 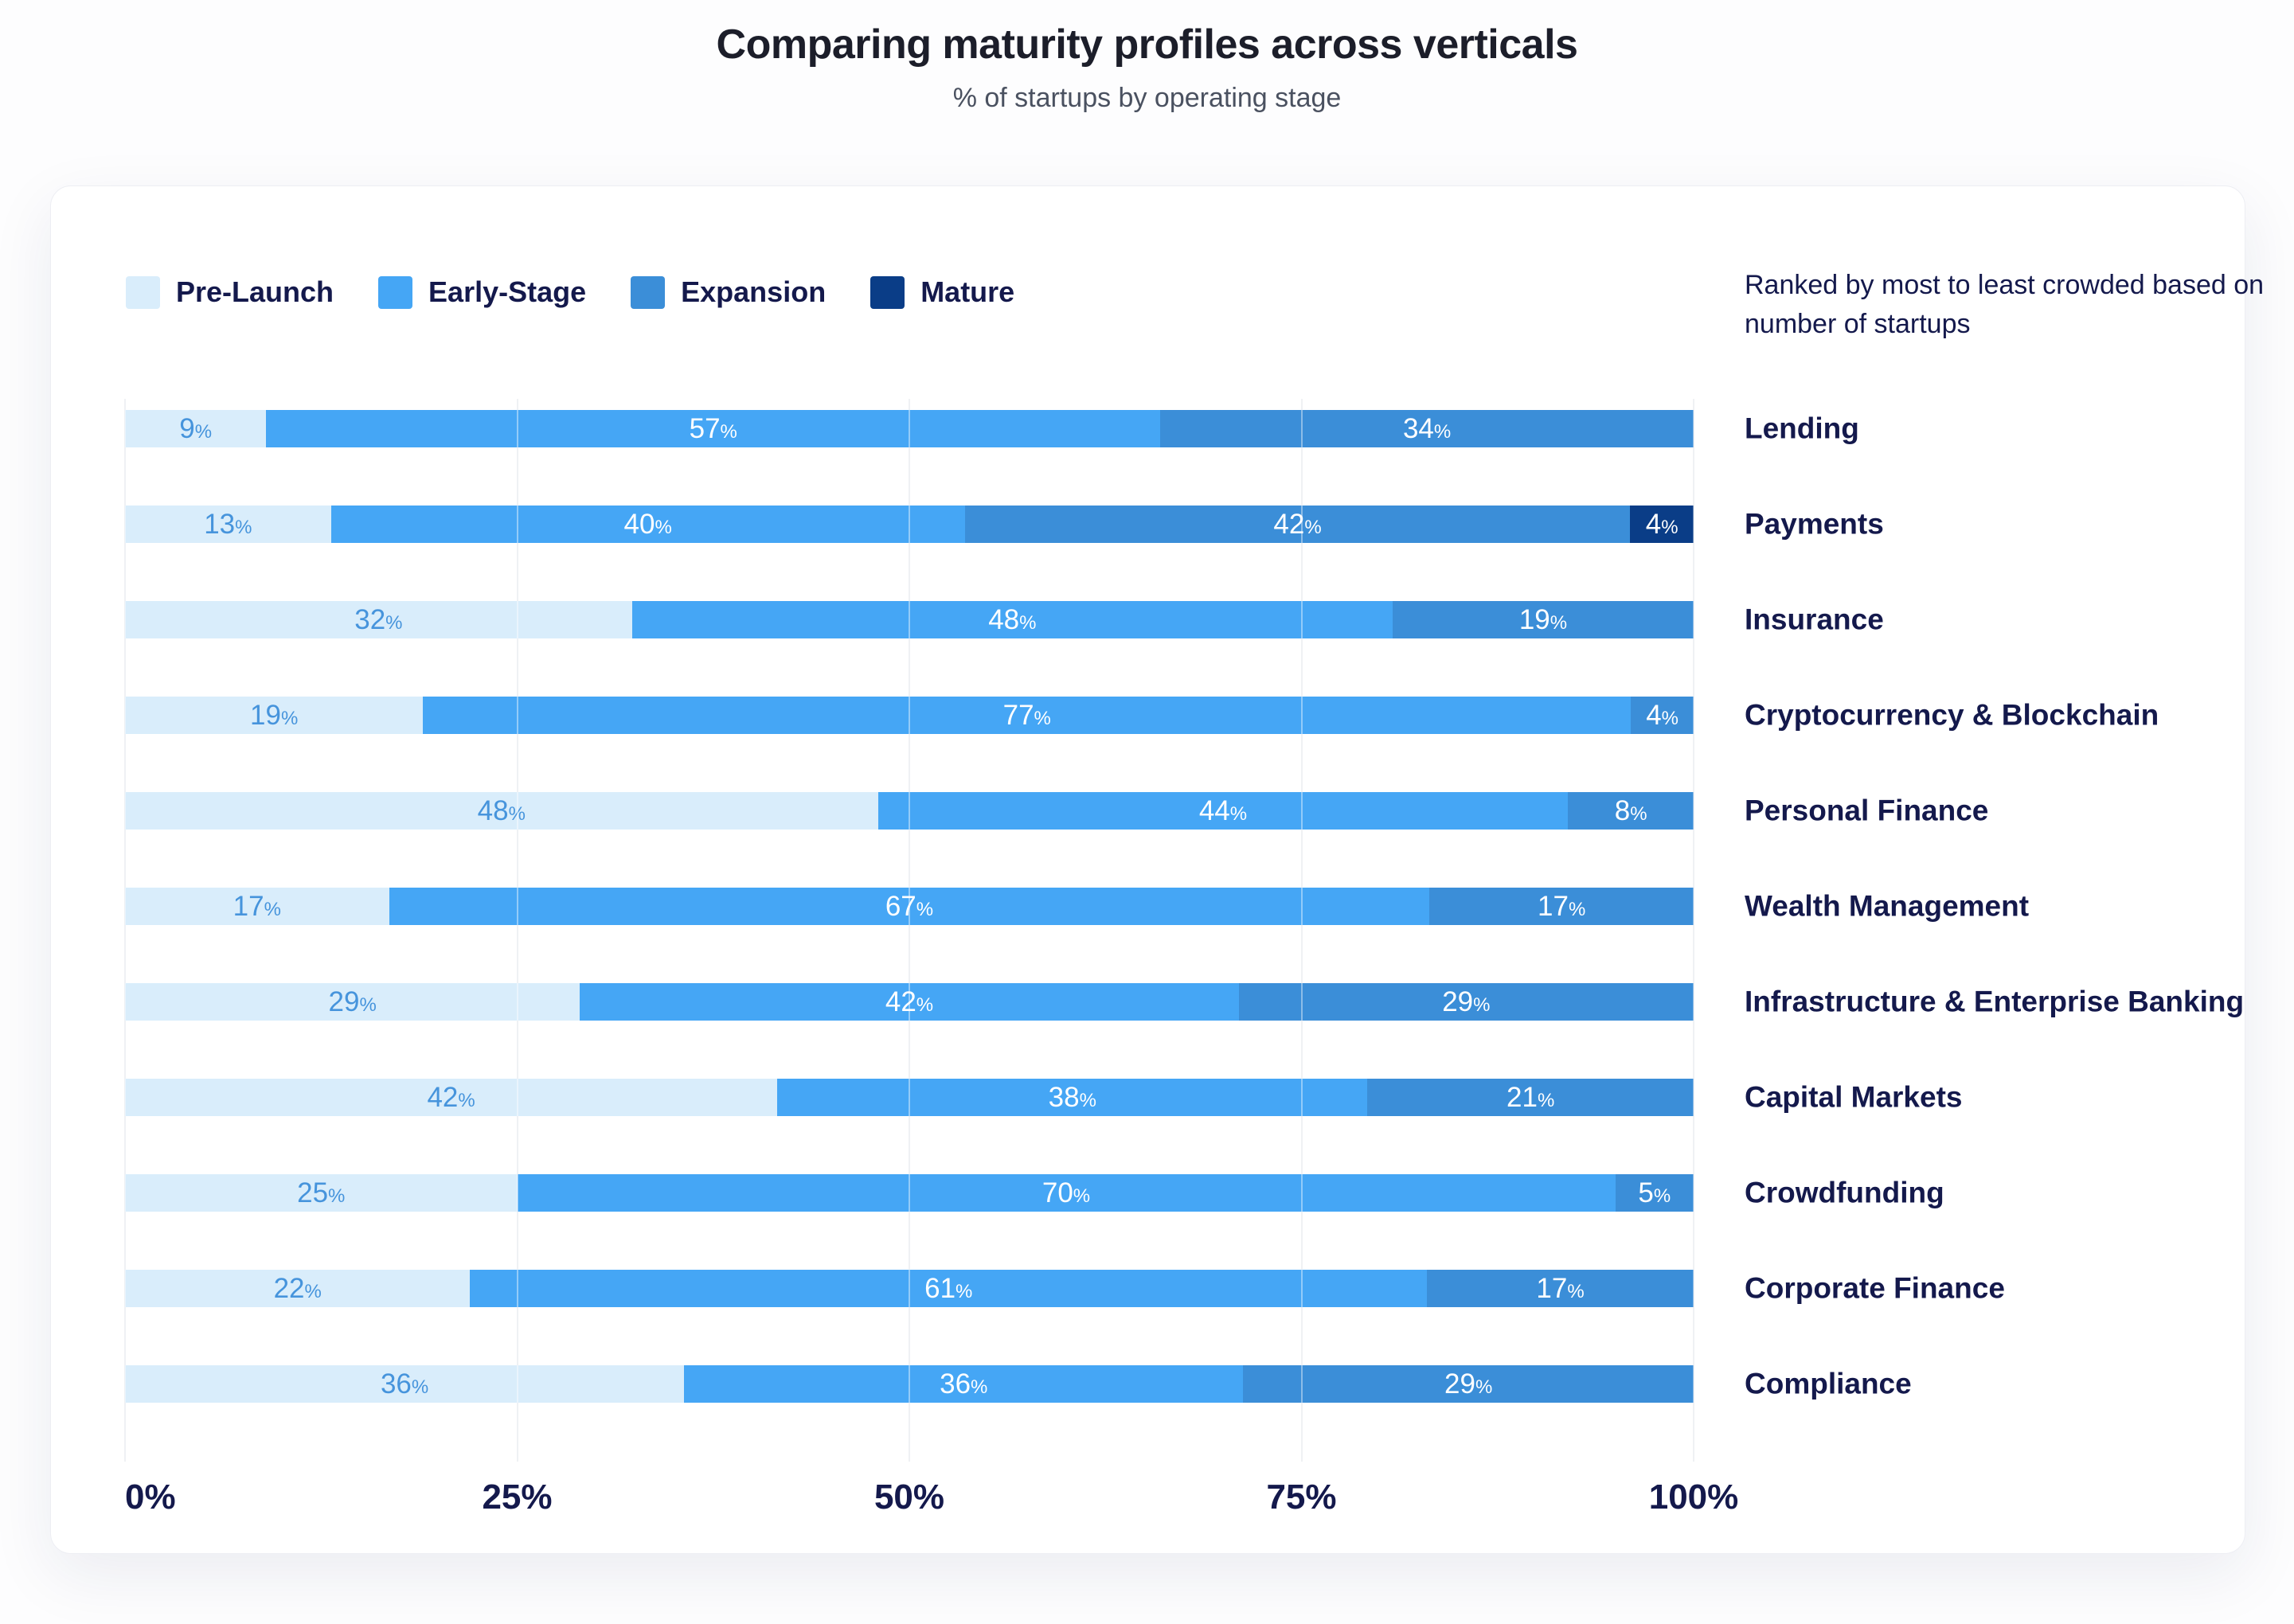 I want to click on bar-segment-mature: 4%, so click(x=1662, y=524).